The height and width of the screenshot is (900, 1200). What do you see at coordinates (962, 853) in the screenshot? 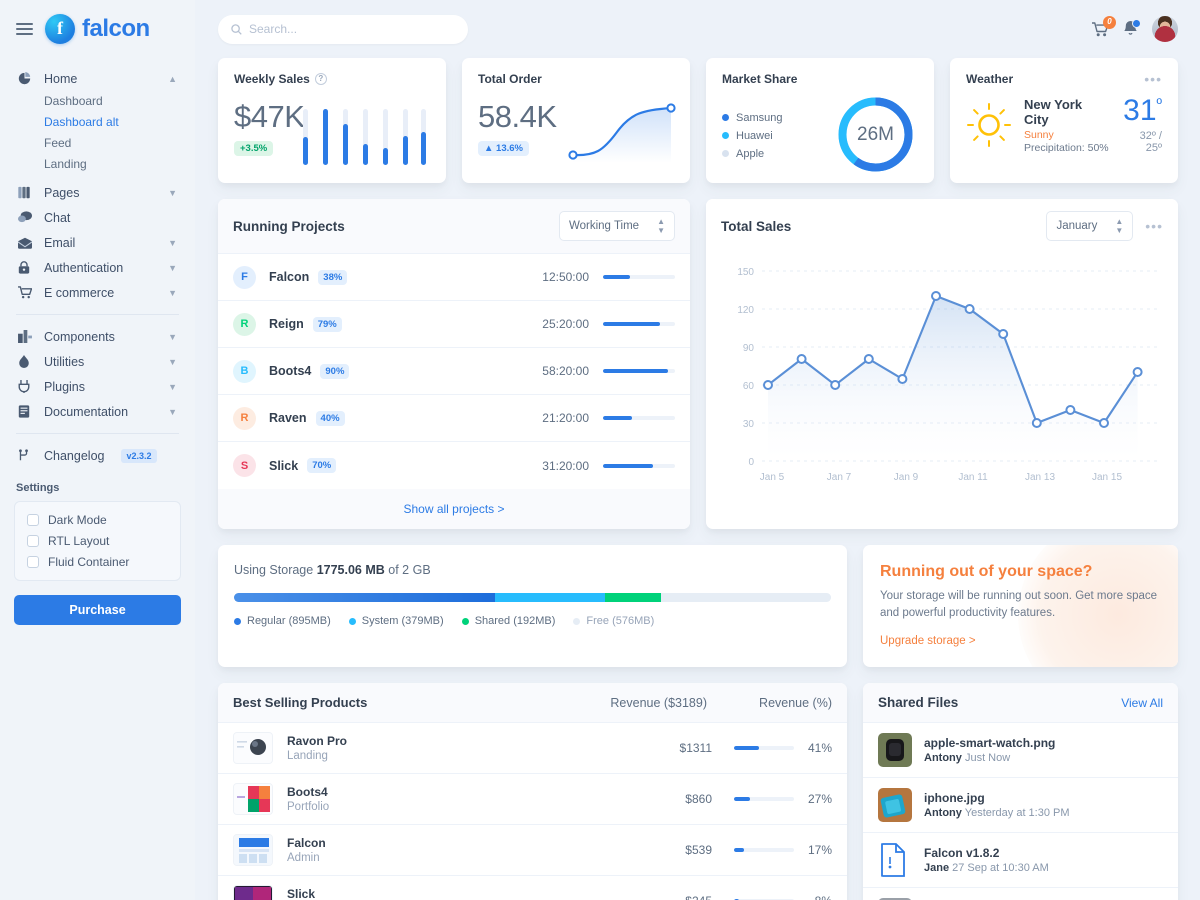
I see `file-name: Falcon v1.8.2` at bounding box center [962, 853].